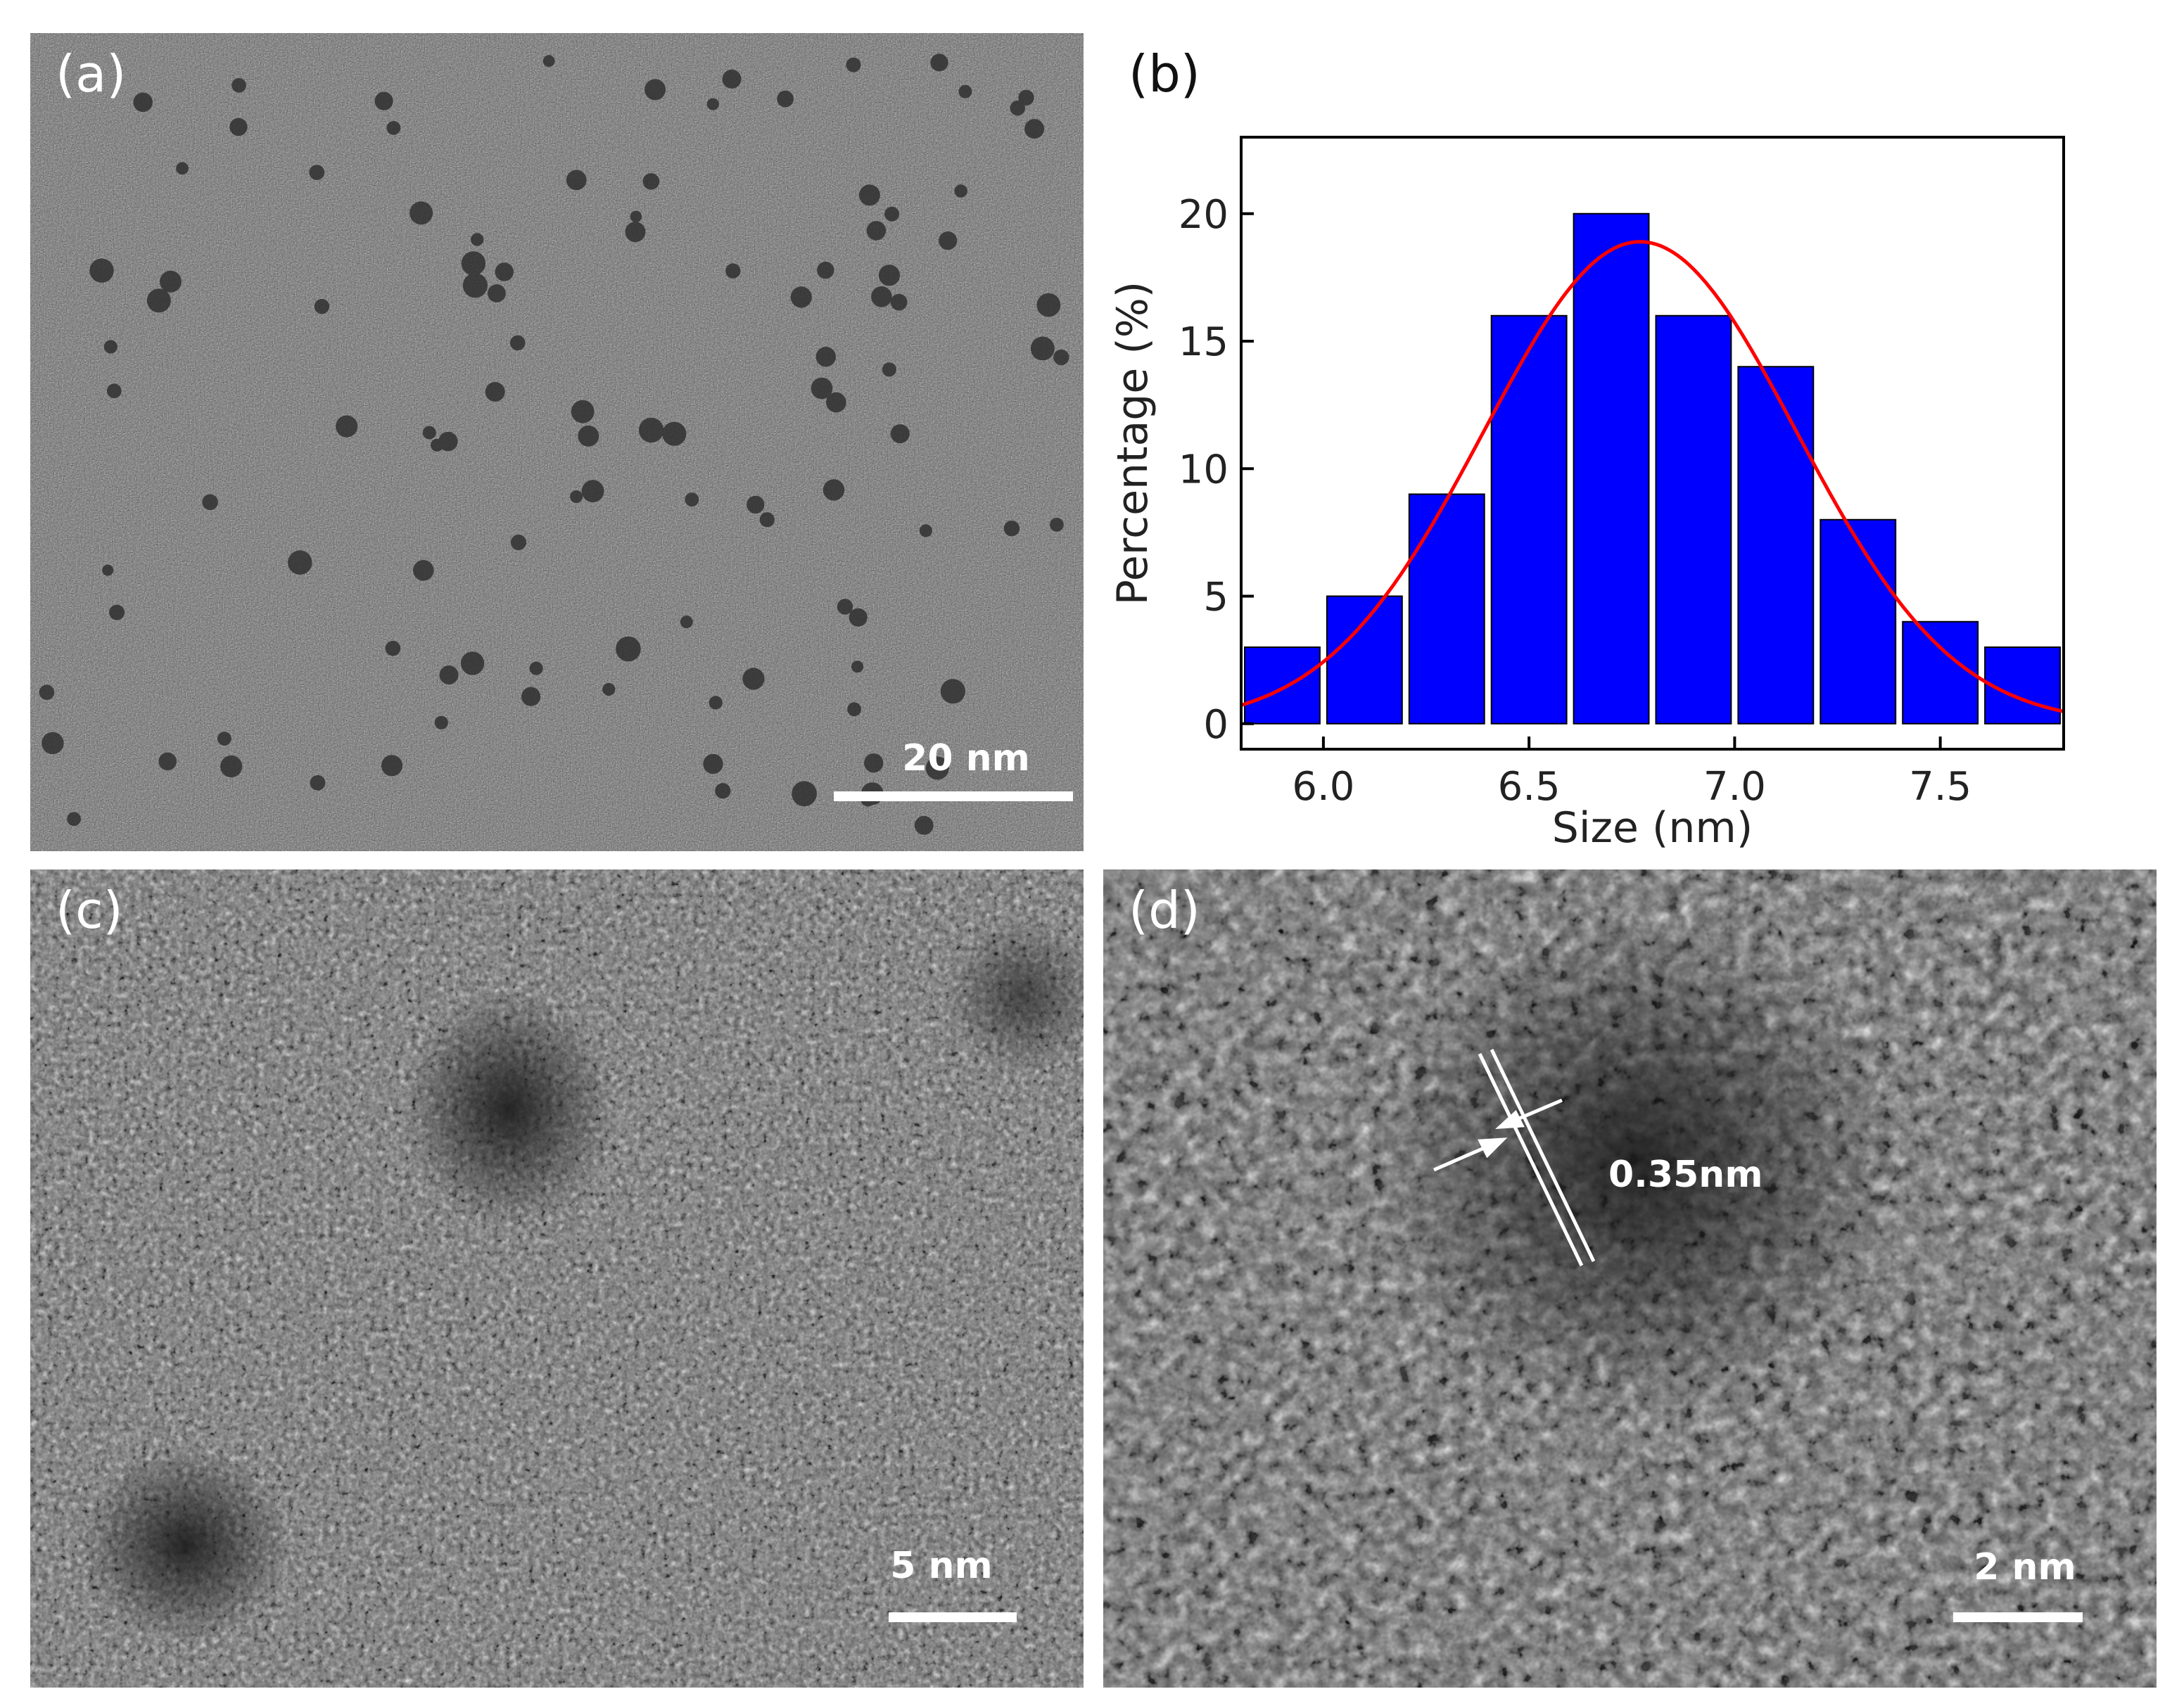 The height and width of the screenshot is (1708, 2172). I want to click on x-tick-label: 6.0, so click(1323, 787).